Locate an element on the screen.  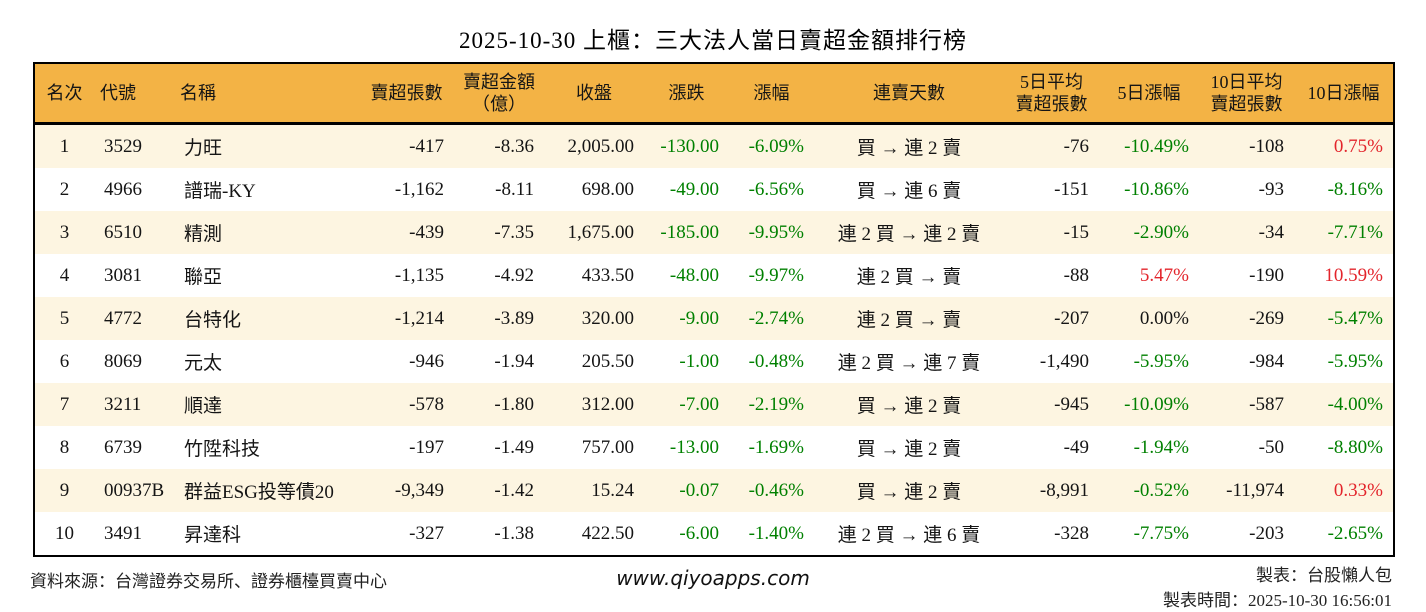
col-header-rank: 名次 is located at coordinates (64, 94).